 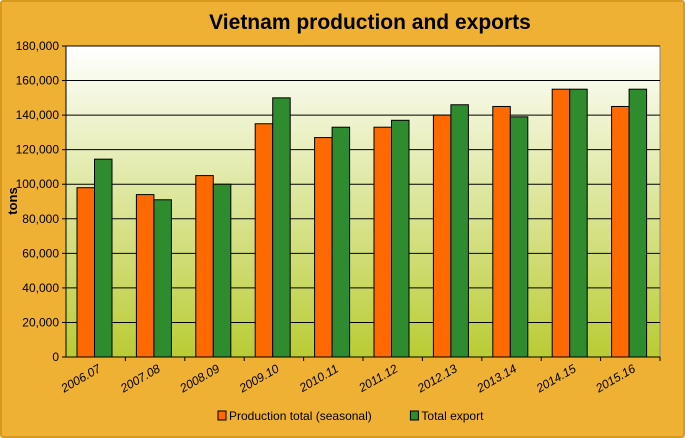 What do you see at coordinates (615, 378) in the screenshot?
I see `x-tick-label: 2015.16` at bounding box center [615, 378].